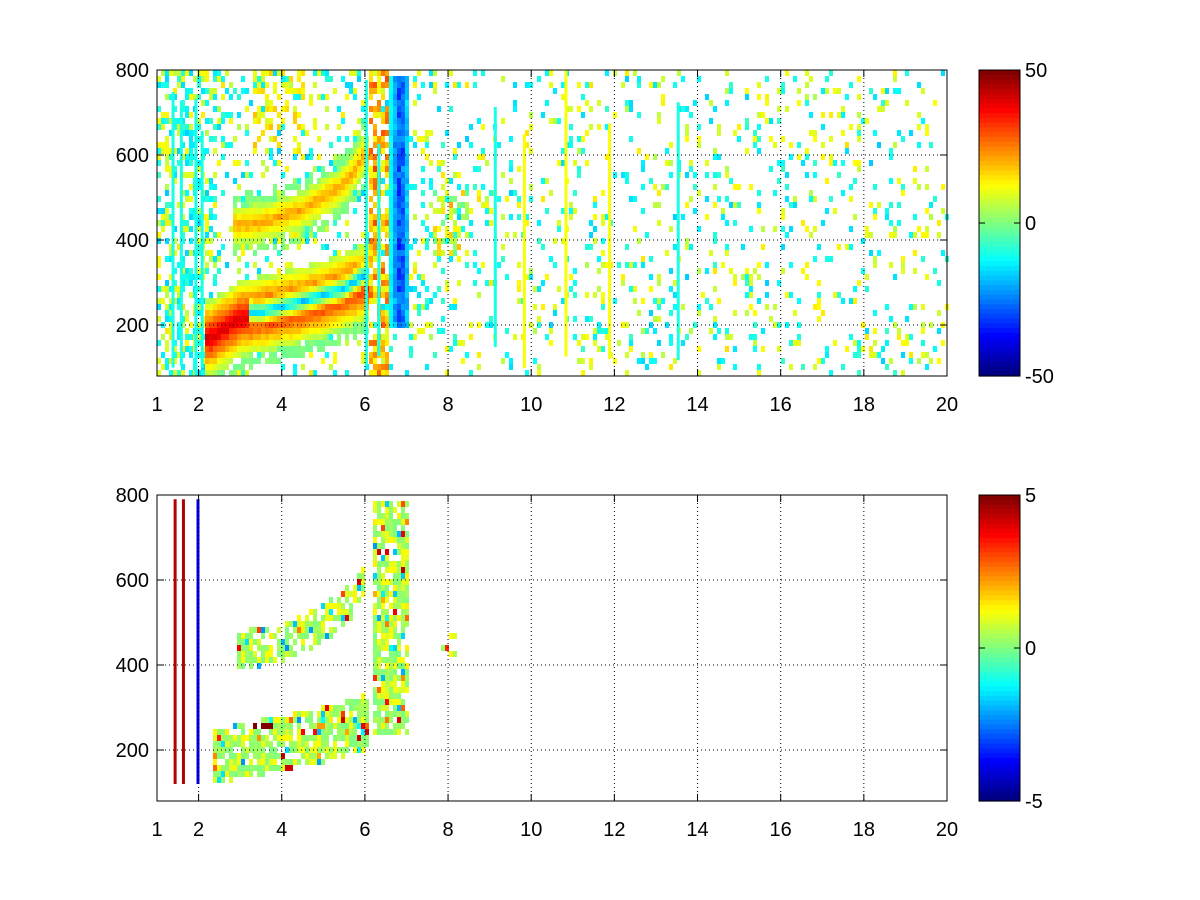 This screenshot has width=1200, height=900. Describe the element at coordinates (1036, 71) in the screenshot. I see `colorbar-tick-label: 50` at that location.